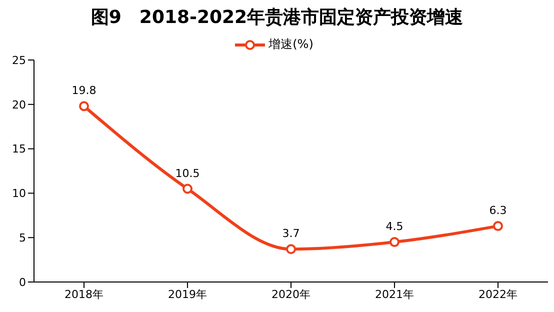 This screenshot has height=312, width=554. I want to click on x-tick-label: 2018年, so click(84, 294).